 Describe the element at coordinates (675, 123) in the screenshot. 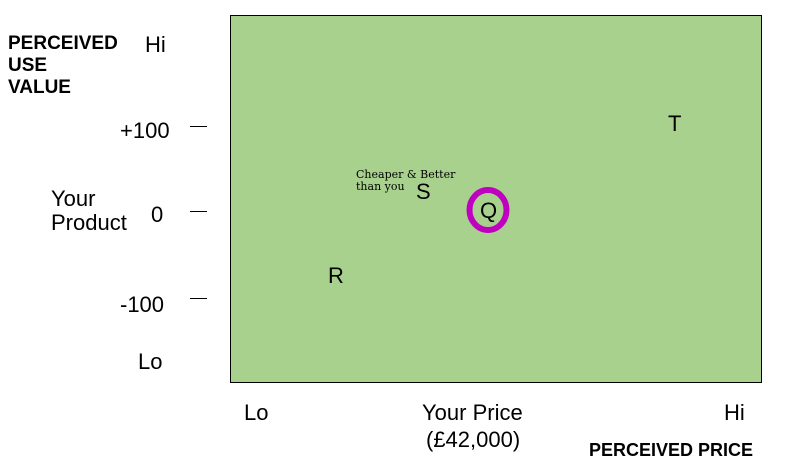

I see `point-t: T` at that location.